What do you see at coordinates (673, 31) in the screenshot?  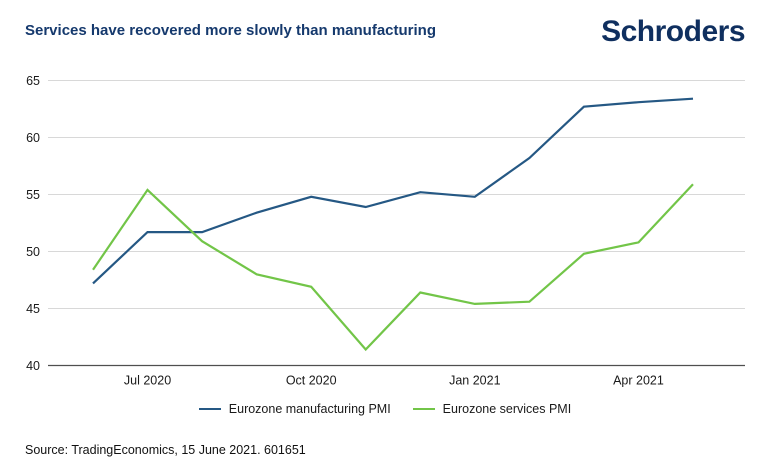 I see `schroders-logo: Schroders` at bounding box center [673, 31].